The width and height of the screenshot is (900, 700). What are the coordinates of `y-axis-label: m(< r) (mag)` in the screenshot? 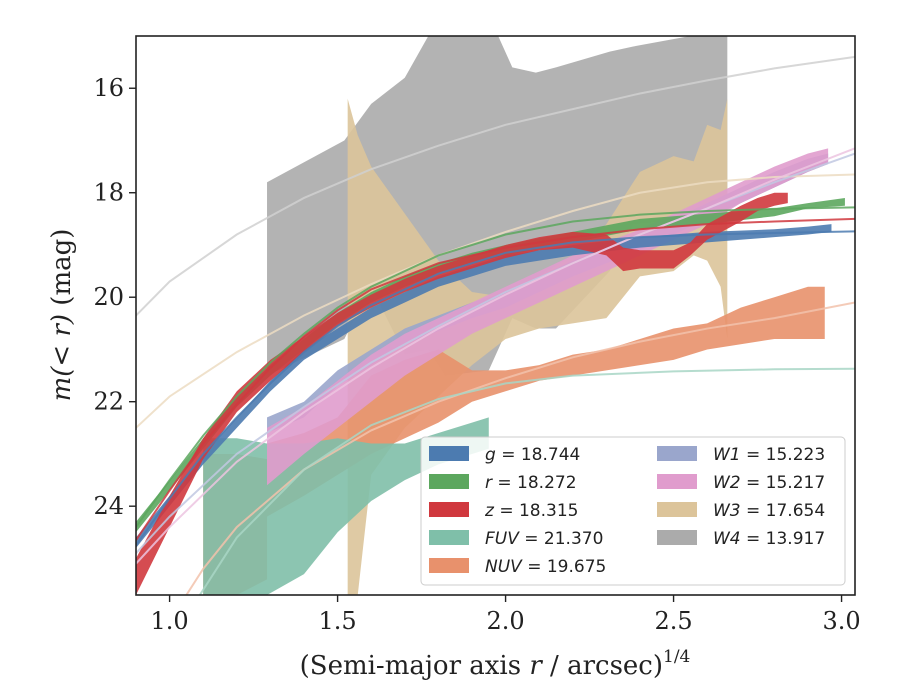 It's located at (62, 315).